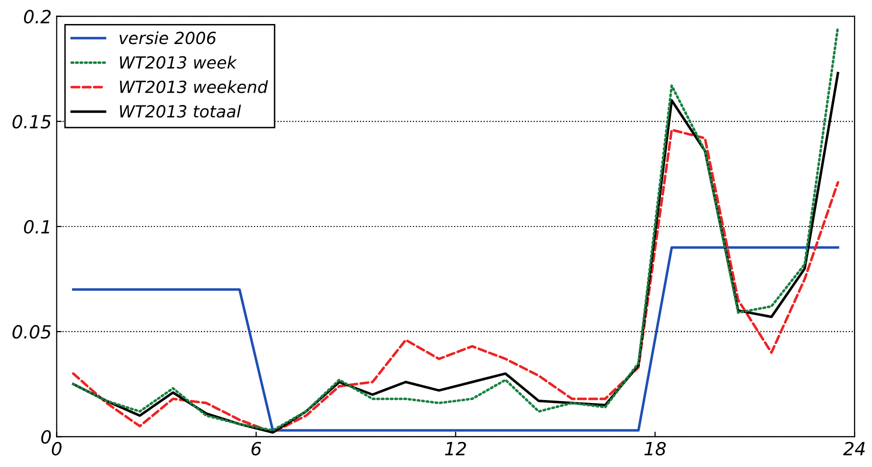 This screenshot has width=872, height=467. I want to click on x-tick-label: 6, so click(257, 449).